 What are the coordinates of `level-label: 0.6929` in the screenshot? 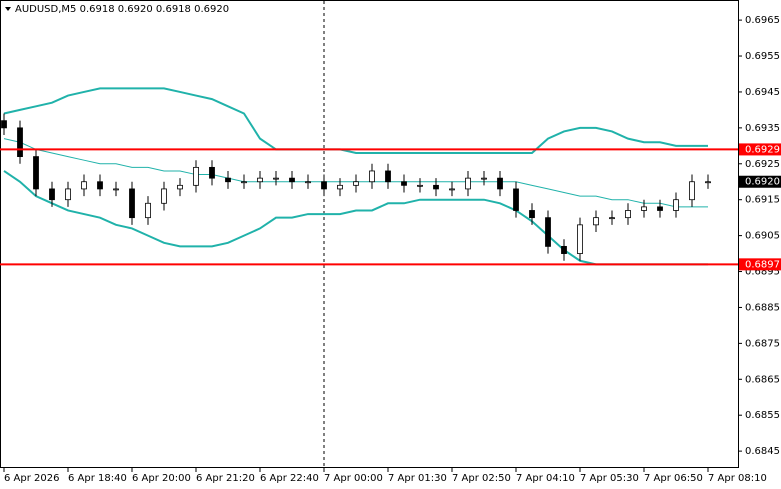 It's located at (762, 149).